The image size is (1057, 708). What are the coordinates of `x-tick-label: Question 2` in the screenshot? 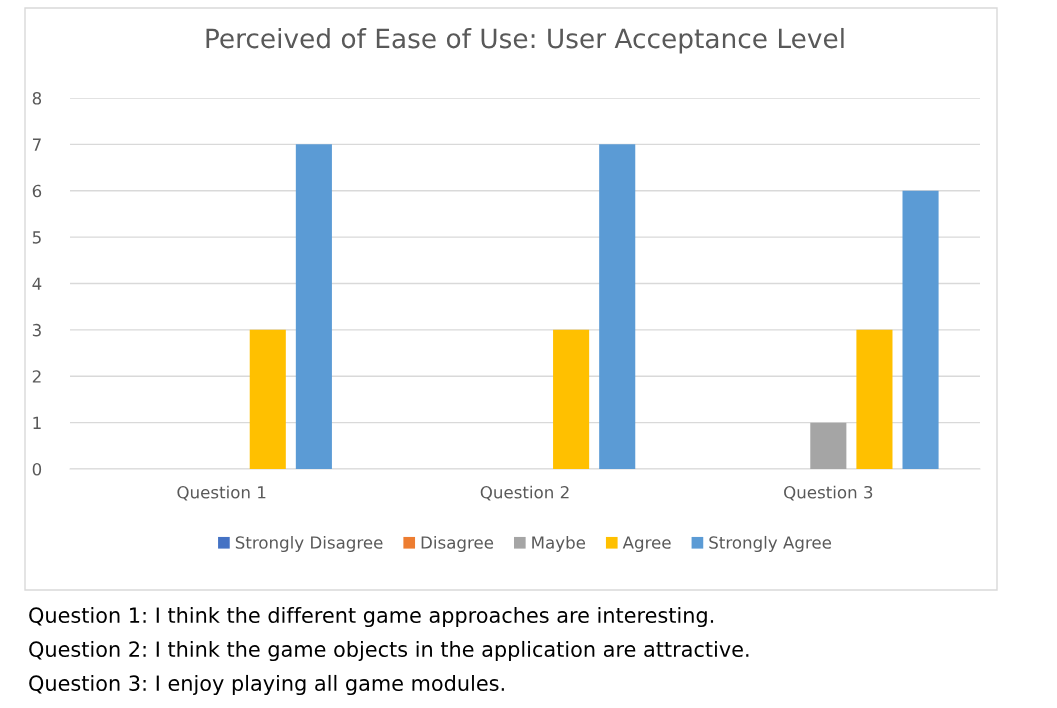 It's located at (524, 493).